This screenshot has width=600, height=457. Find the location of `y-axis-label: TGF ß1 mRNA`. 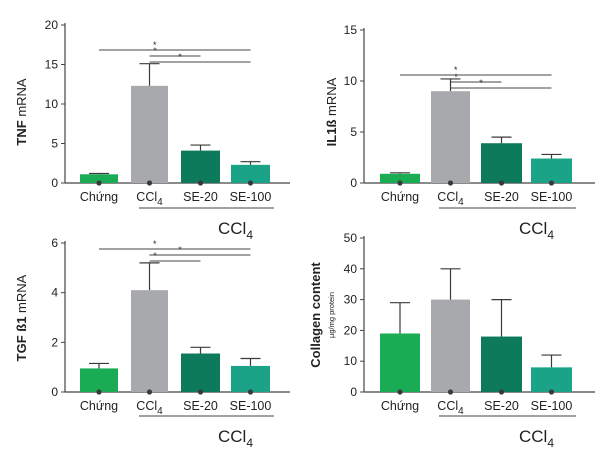

y-axis-label: TGF ß1 mRNA is located at coordinates (21, 317).